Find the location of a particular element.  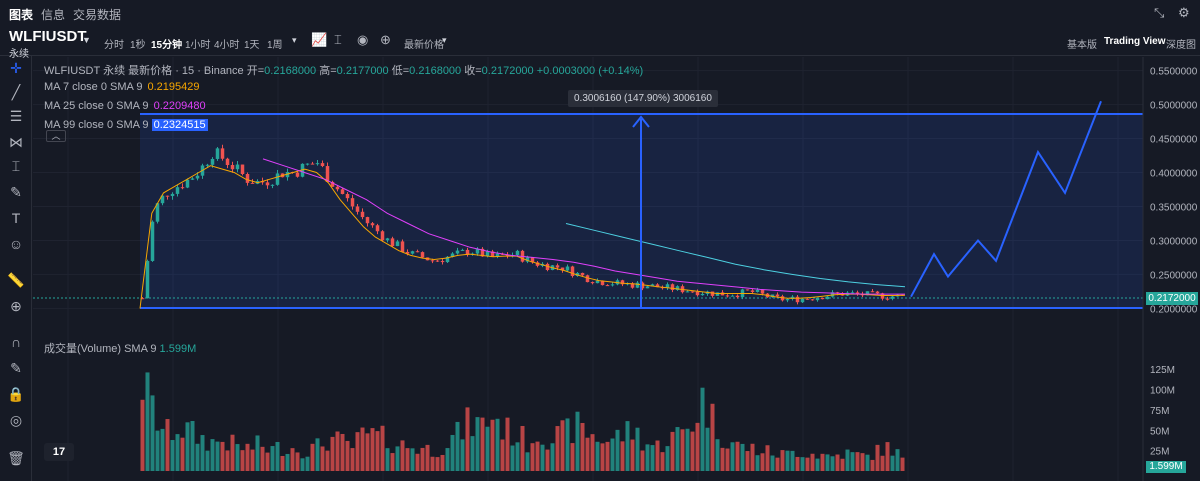

ma99-legend: MA 99 close 0 SMA 9 0.2324515 is located at coordinates (126, 125).